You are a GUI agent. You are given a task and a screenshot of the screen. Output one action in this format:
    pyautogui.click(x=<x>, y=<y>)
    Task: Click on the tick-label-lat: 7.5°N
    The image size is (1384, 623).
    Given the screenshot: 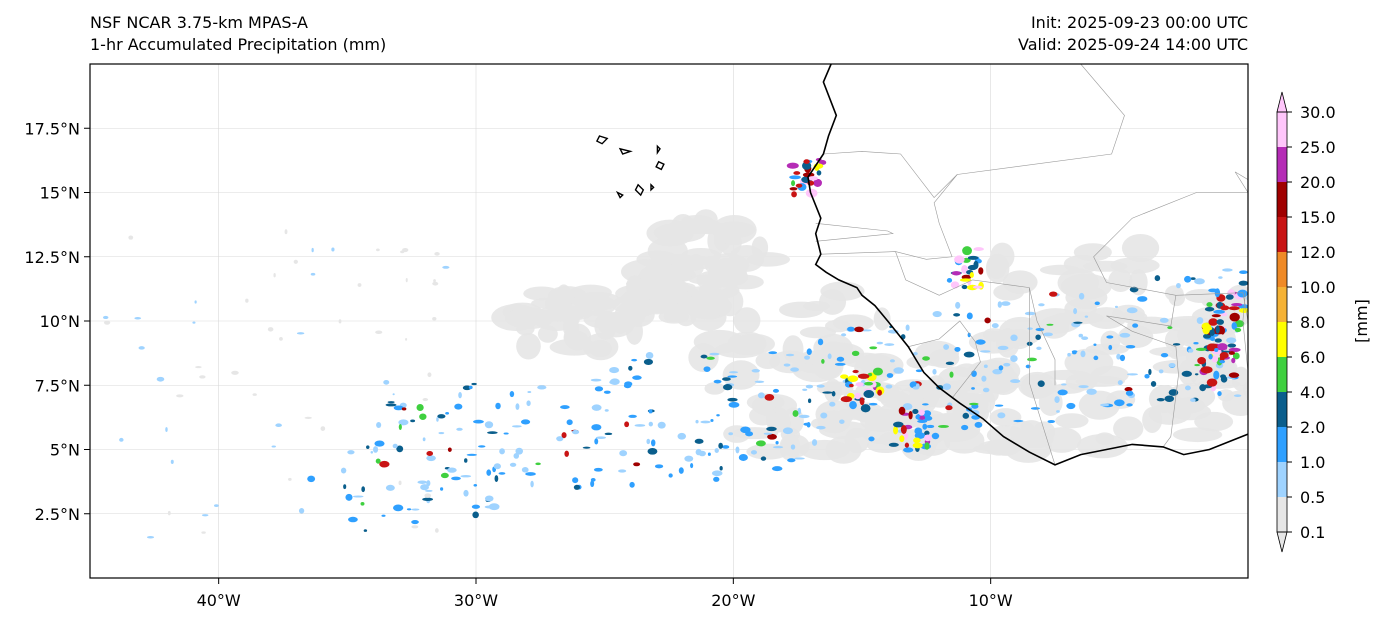 What is the action you would take?
    pyautogui.click(x=57, y=385)
    